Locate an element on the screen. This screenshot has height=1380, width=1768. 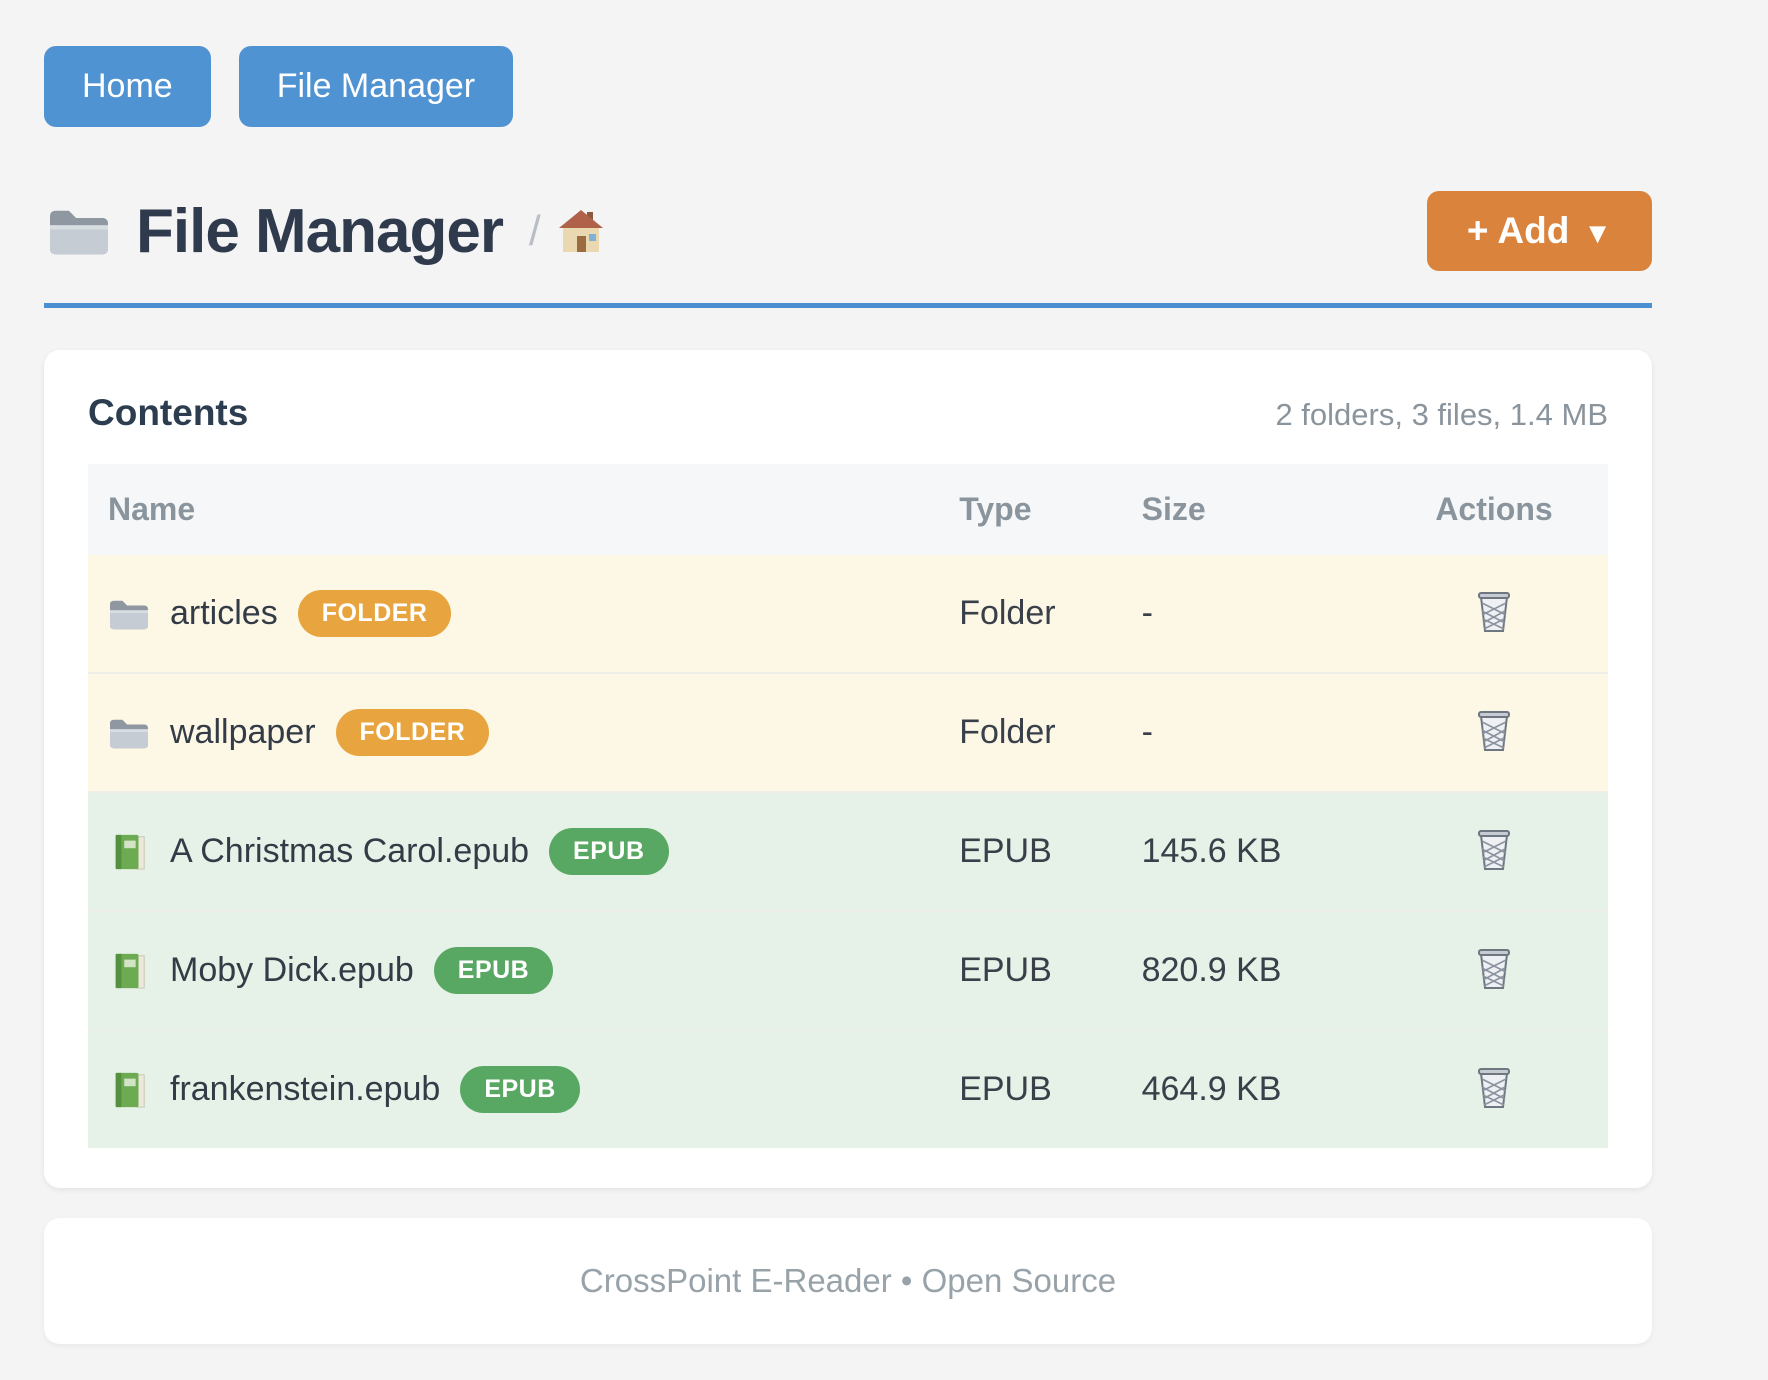
footer-text: CrossPoint E-Reader • Open Source is located at coordinates (848, 1280).